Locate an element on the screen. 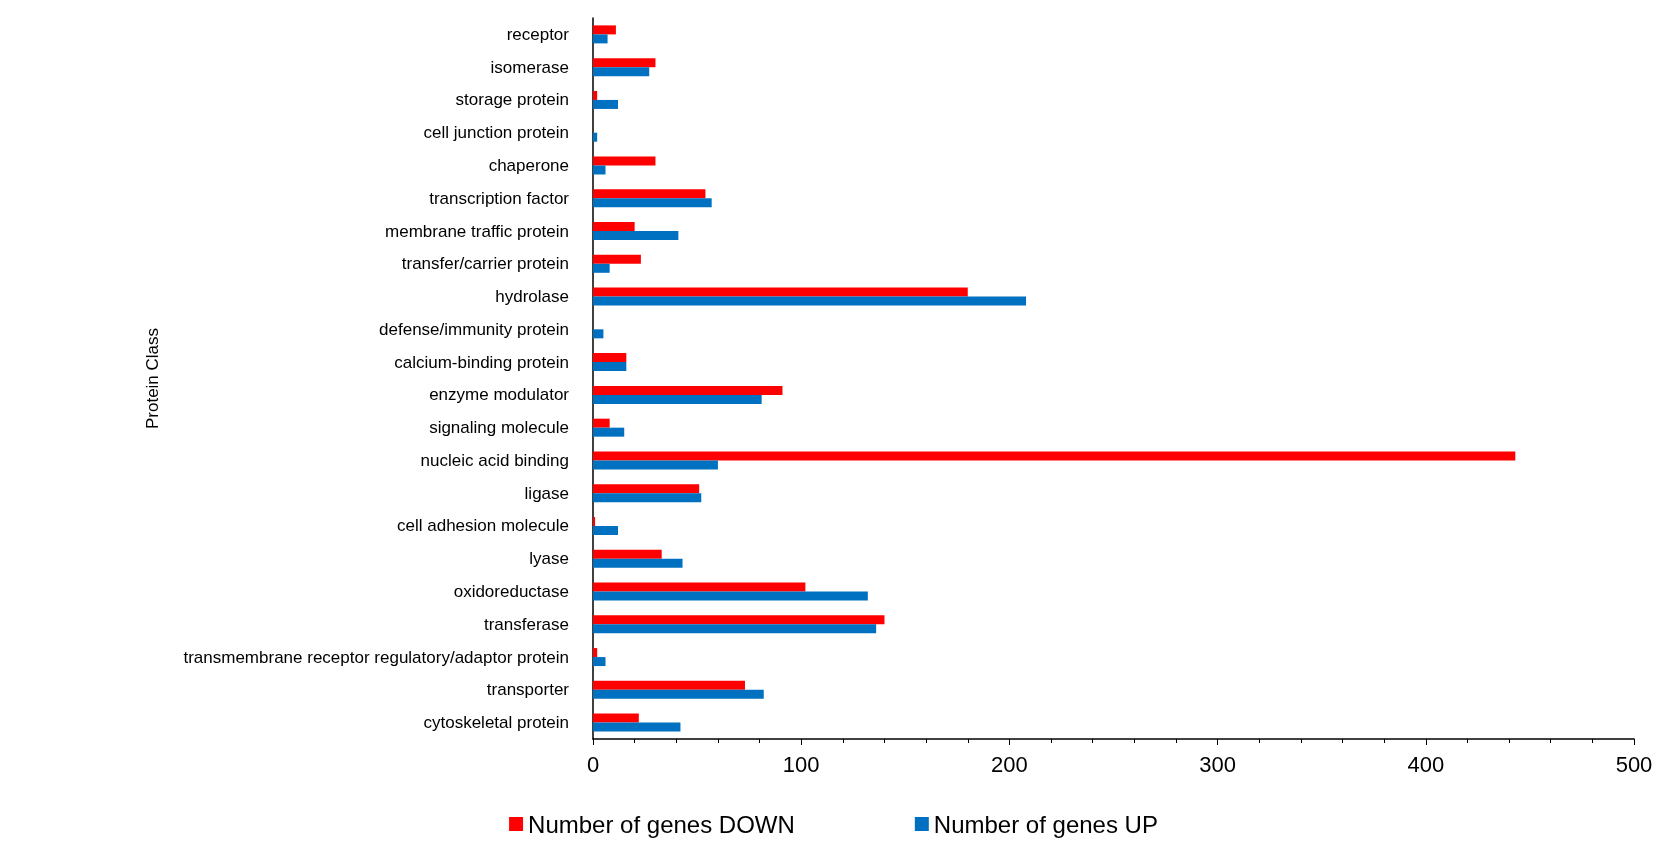 The width and height of the screenshot is (1667, 849). y-axis-title: Protein Class is located at coordinates (152, 378).